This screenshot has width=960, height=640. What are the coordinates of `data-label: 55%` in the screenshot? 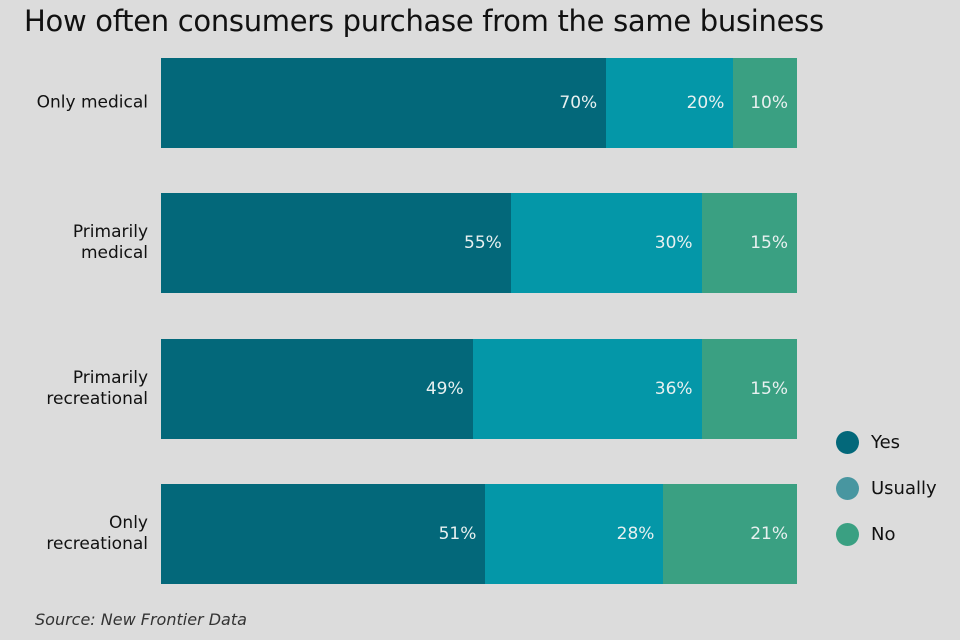 It's located at (483, 243).